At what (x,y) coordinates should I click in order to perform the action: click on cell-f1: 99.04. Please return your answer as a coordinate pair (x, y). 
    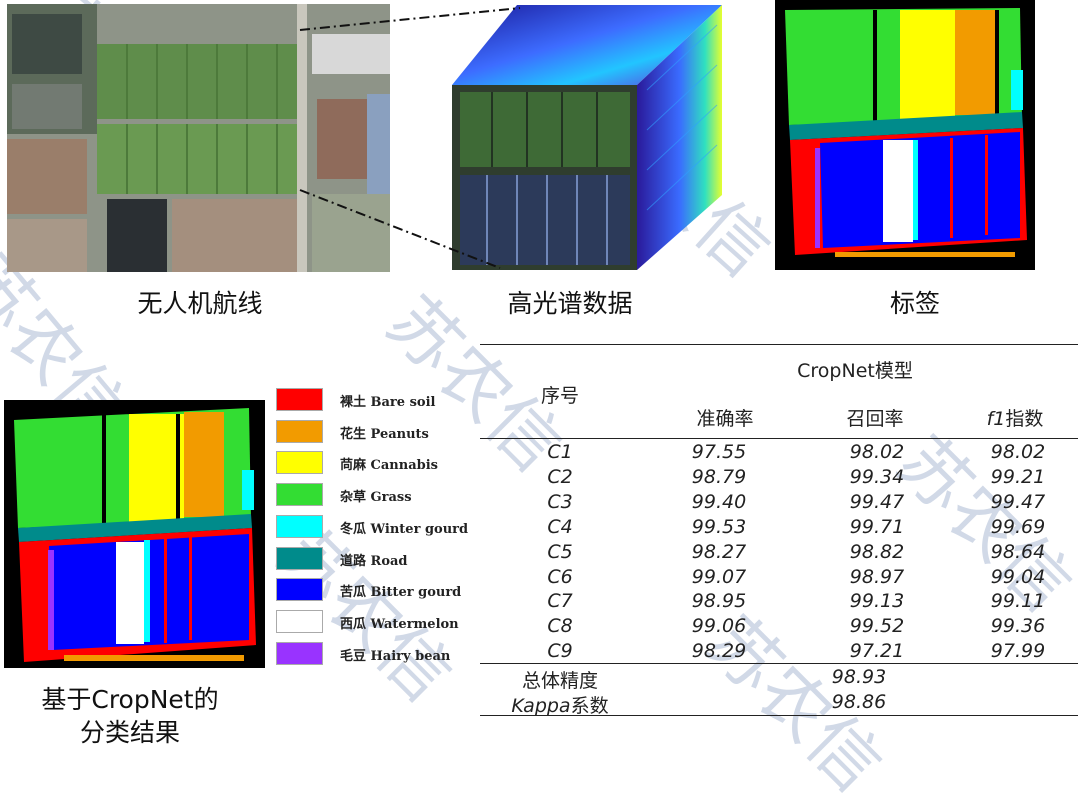
    Looking at the image, I should click on (1018, 576).